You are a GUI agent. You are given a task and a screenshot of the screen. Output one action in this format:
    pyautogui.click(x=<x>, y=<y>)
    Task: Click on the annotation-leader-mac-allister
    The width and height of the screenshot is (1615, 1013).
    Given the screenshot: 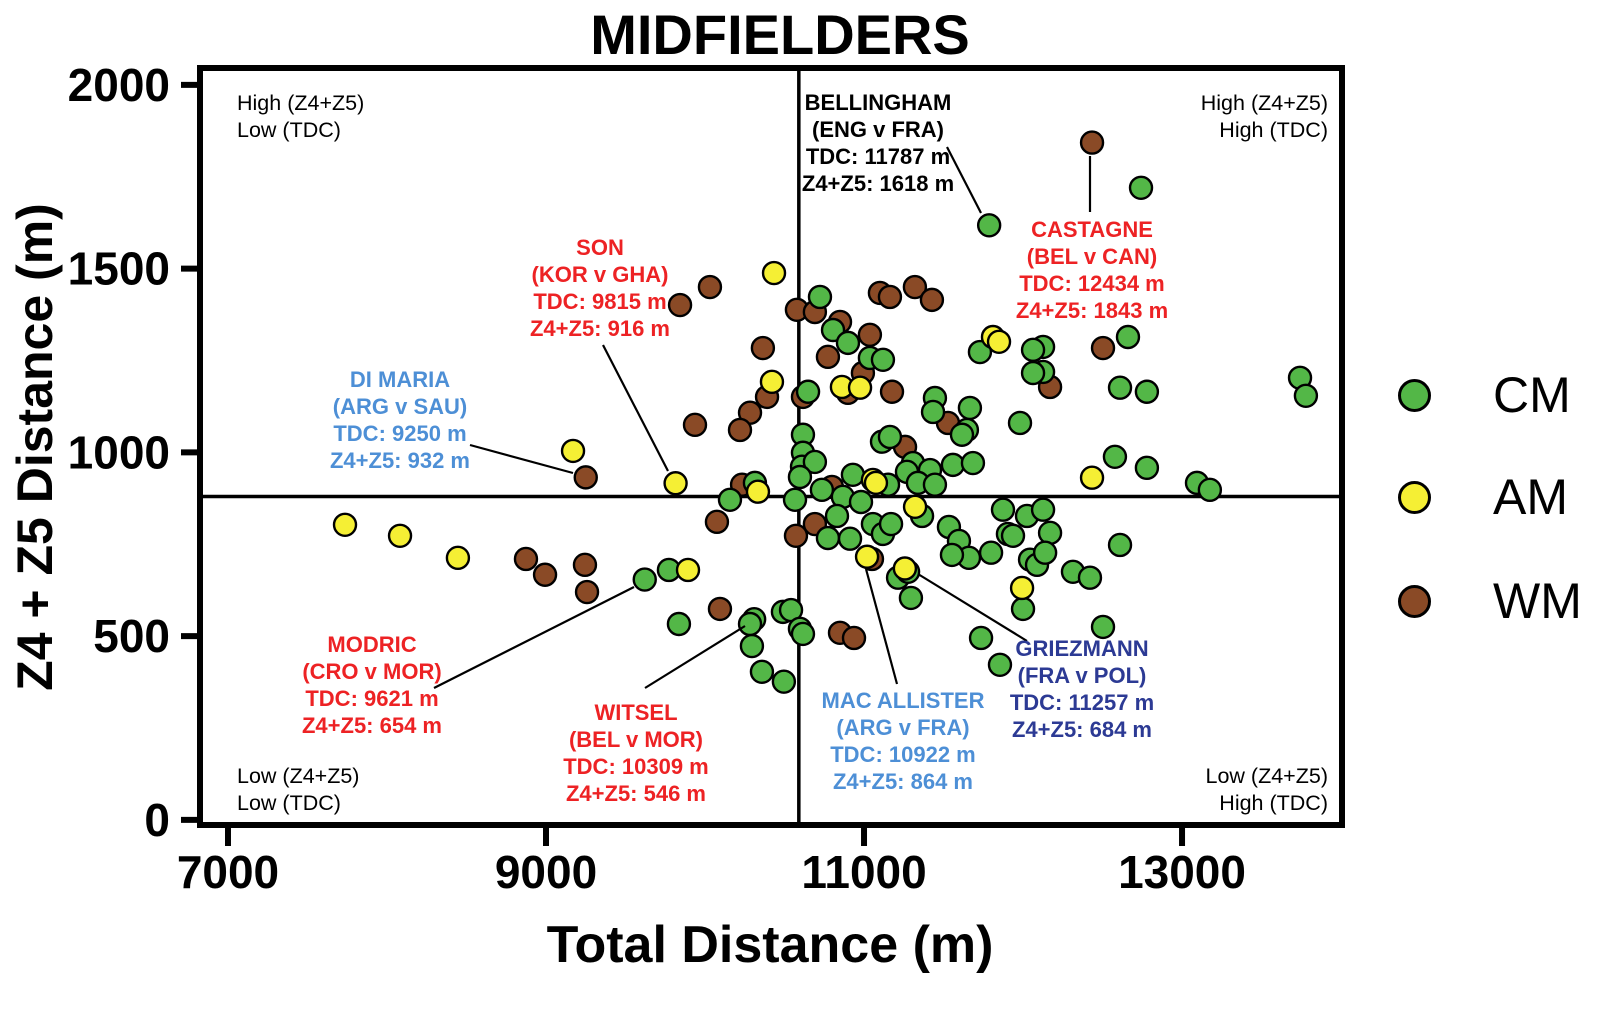 What is the action you would take?
    pyautogui.click(x=881, y=626)
    